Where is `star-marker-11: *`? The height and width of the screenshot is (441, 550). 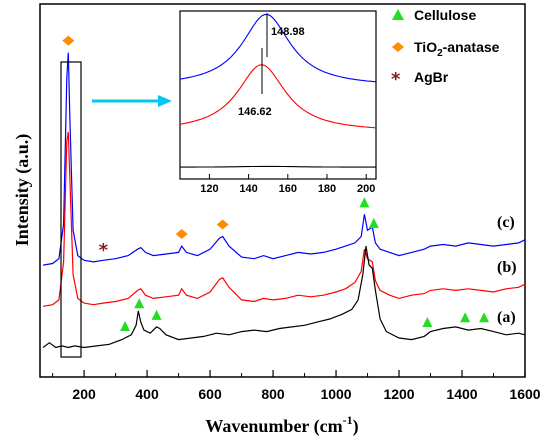 star-marker-11: * is located at coordinates (104, 250).